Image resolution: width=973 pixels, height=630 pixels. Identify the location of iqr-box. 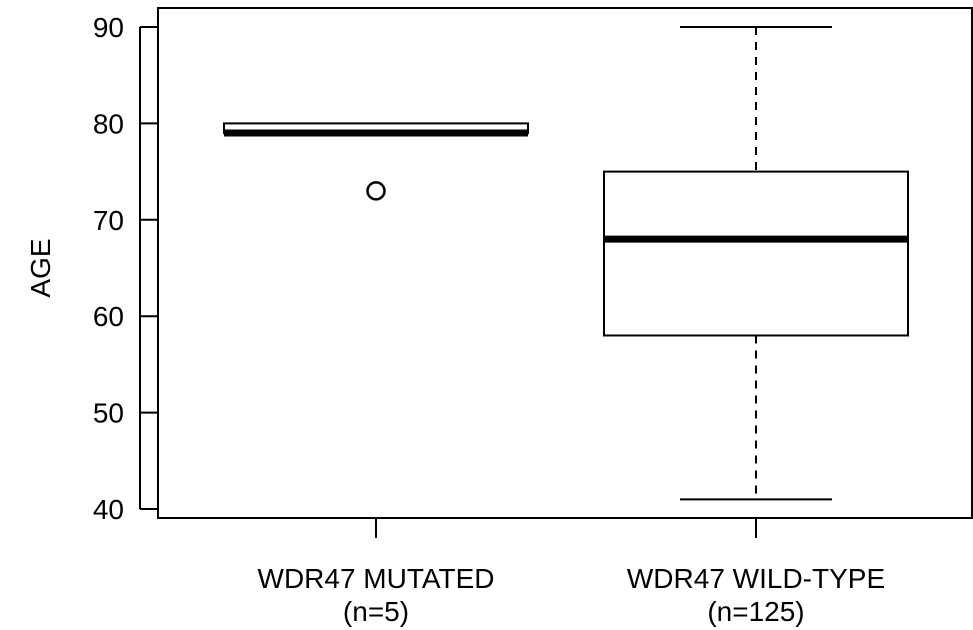
(756, 253).